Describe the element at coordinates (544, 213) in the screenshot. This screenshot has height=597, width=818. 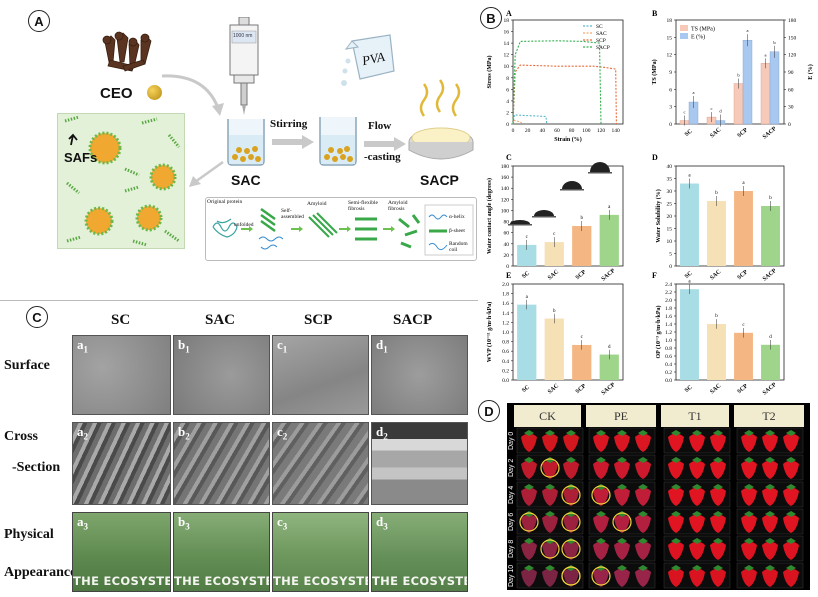
I see `water-droplet-icon` at that location.